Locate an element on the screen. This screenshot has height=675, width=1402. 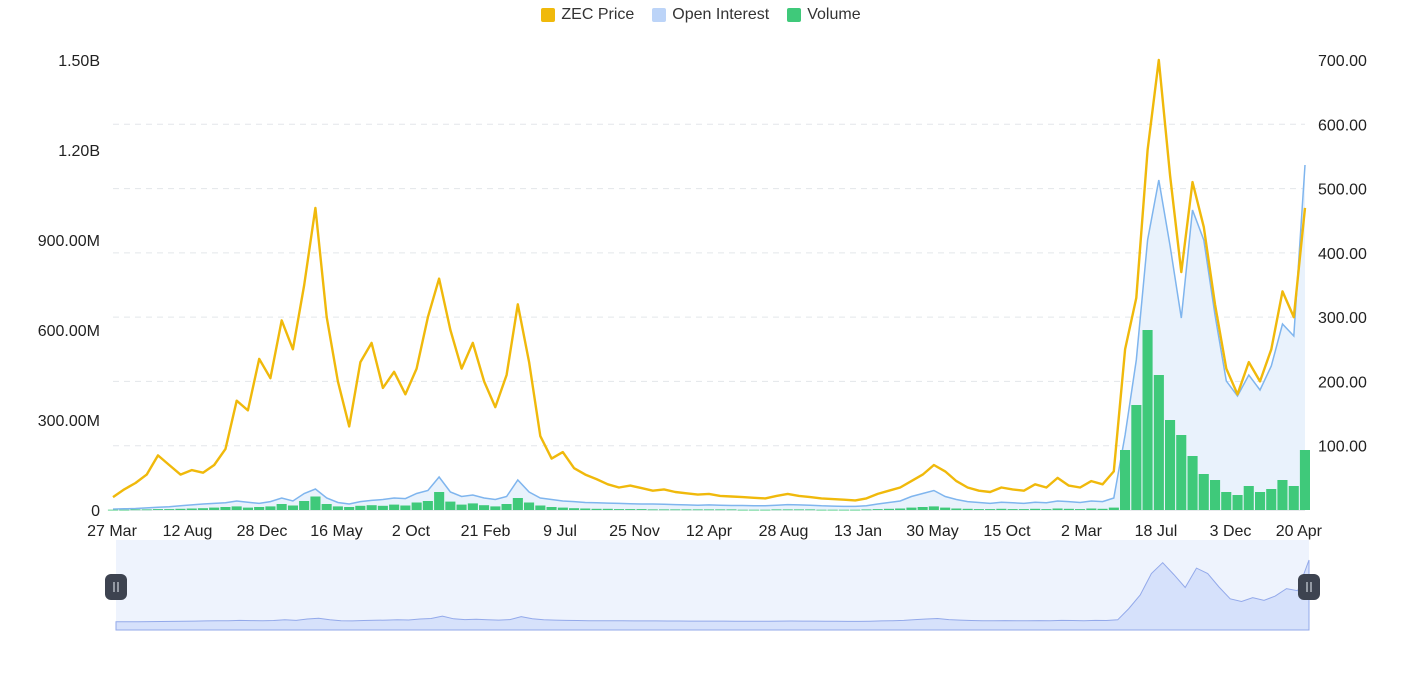
navigator-background is located at coordinates (712, 585).